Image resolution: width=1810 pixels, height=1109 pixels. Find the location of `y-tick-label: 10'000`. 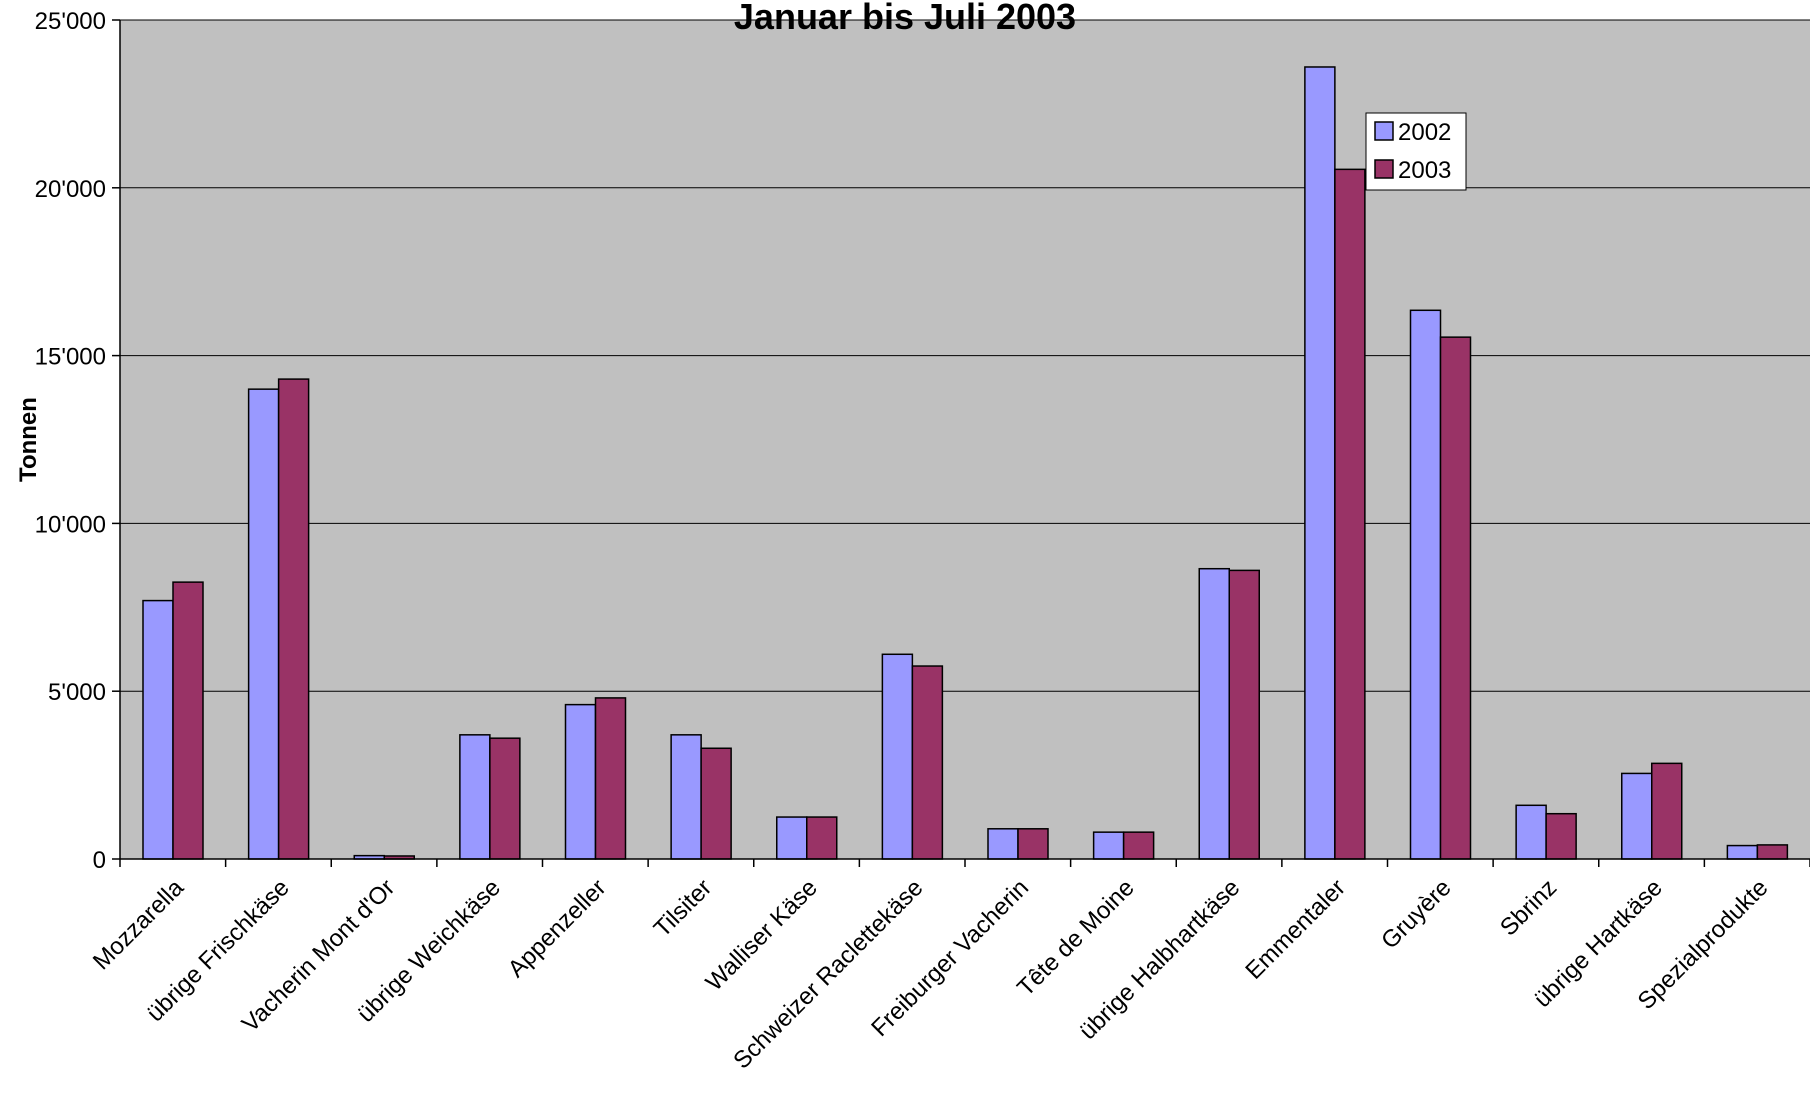

y-tick-label: 10'000 is located at coordinates (70, 524).